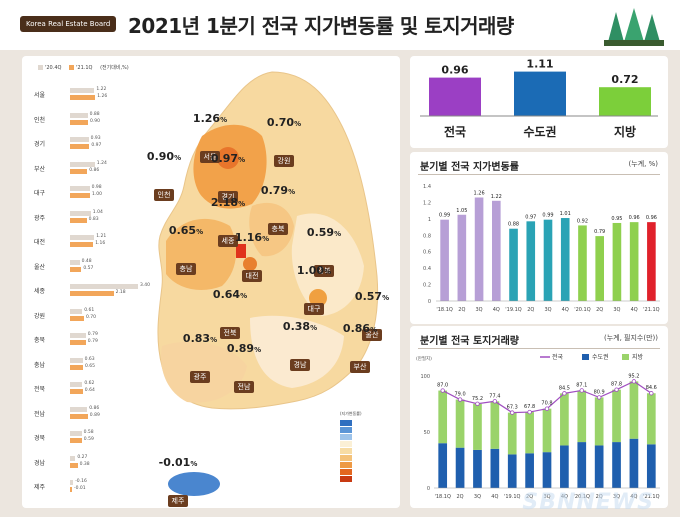 This screenshot has height=517, width=680. What do you see at coordinates (300, 345) in the screenshot?
I see `region-label: 0.38% 경남` at bounding box center [300, 345].